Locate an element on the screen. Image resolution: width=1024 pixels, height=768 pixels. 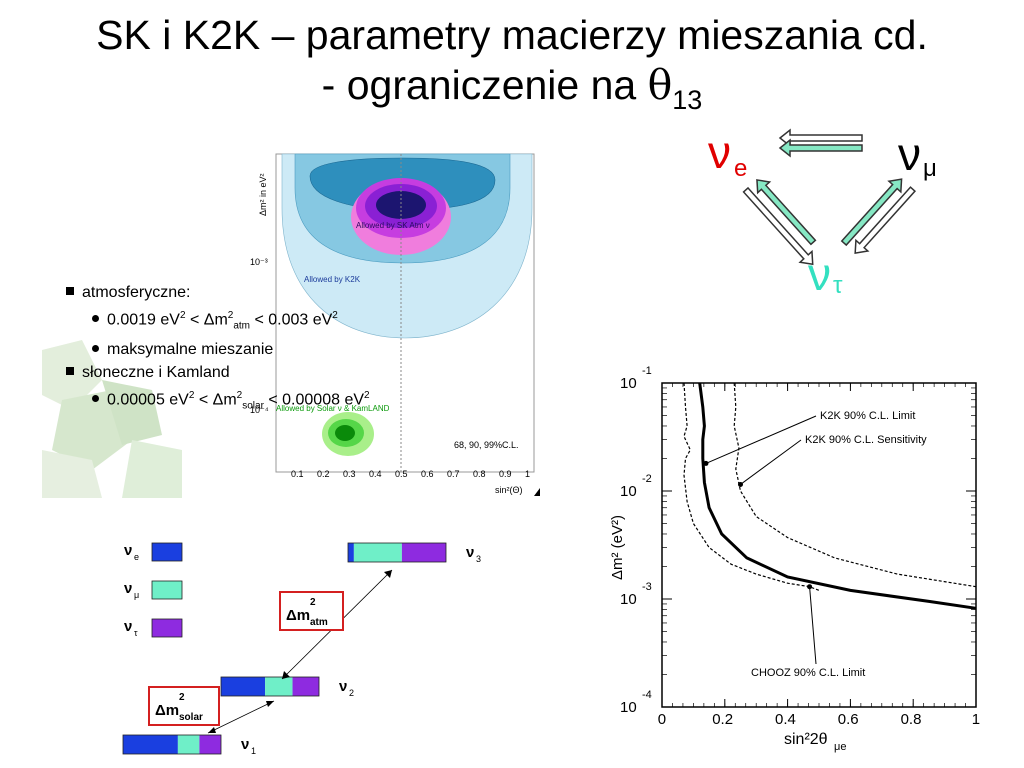
decorative-cubes is located at coordinates (112, 419).